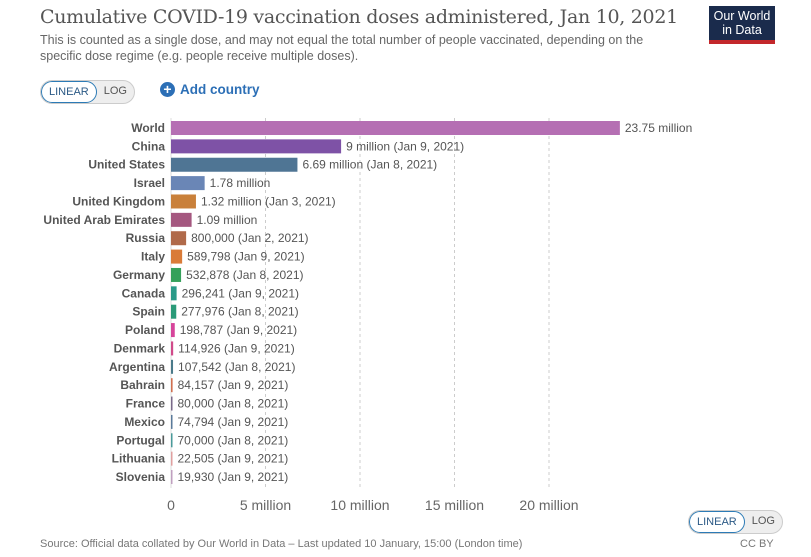 The image size is (811, 557). Describe the element at coordinates (148, 128) in the screenshot. I see `bar-category-label: World` at that location.